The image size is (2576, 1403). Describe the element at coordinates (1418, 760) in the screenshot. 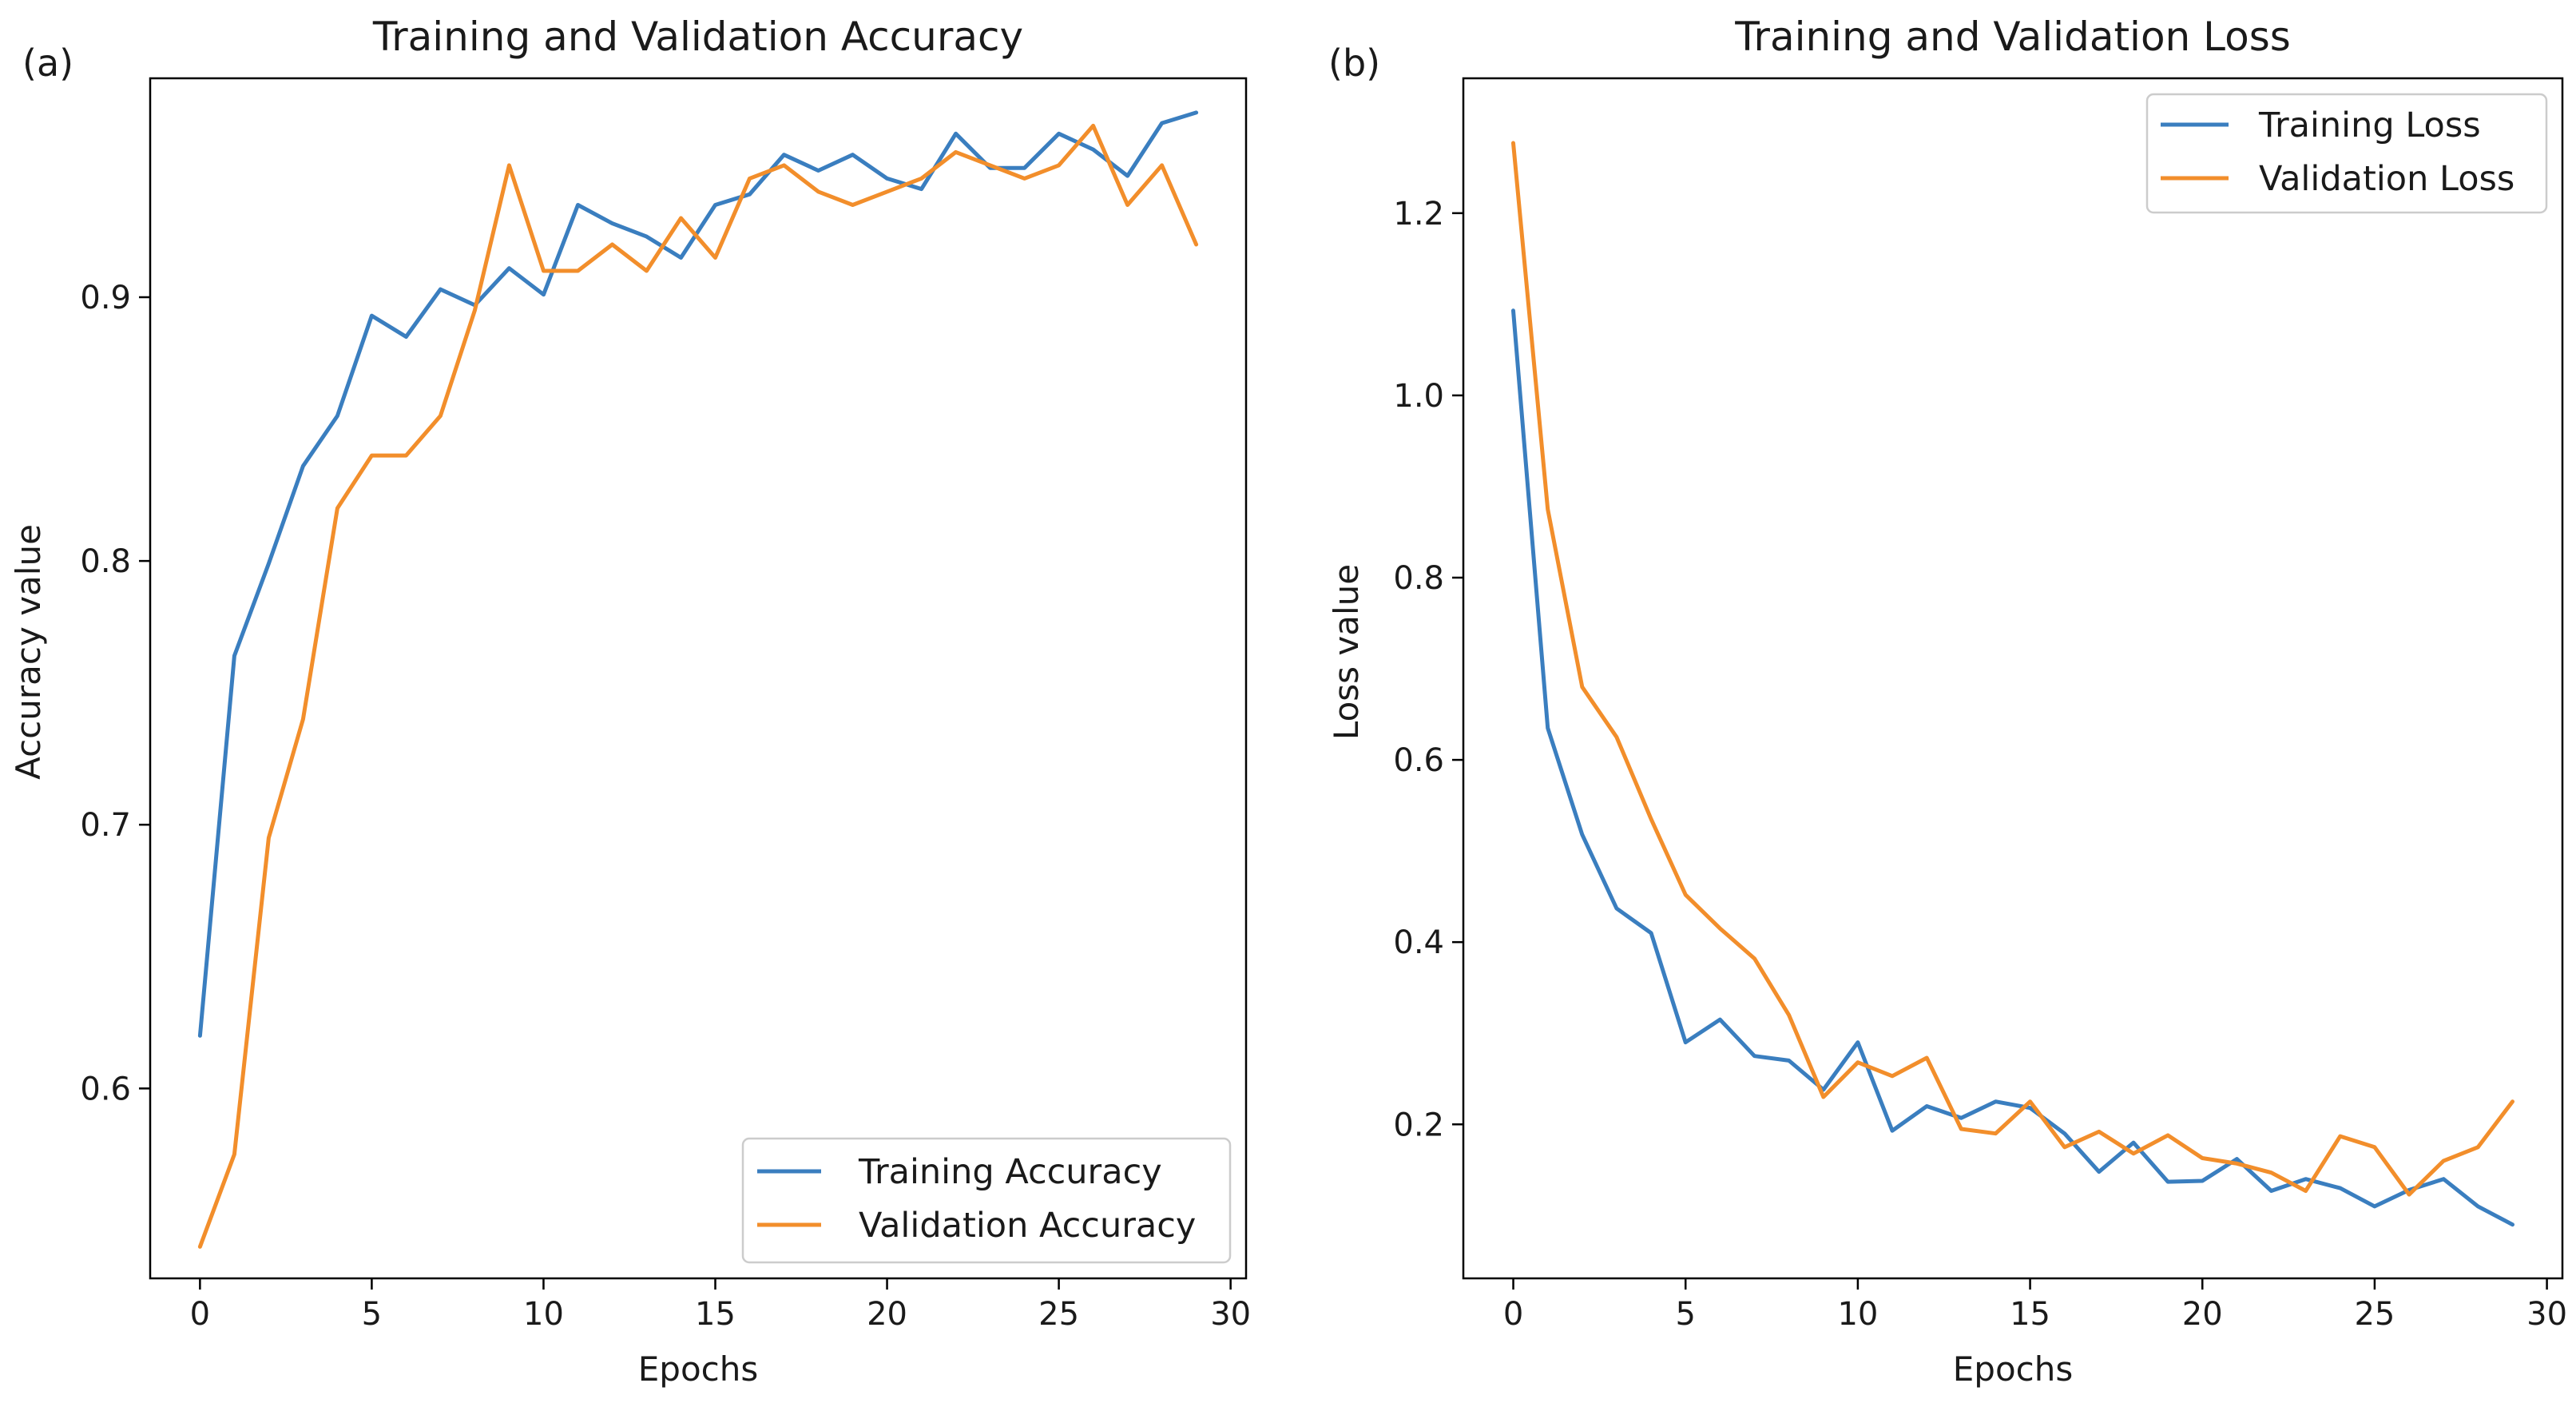

I see `loss-y-tick-label-2: 0.6` at that location.